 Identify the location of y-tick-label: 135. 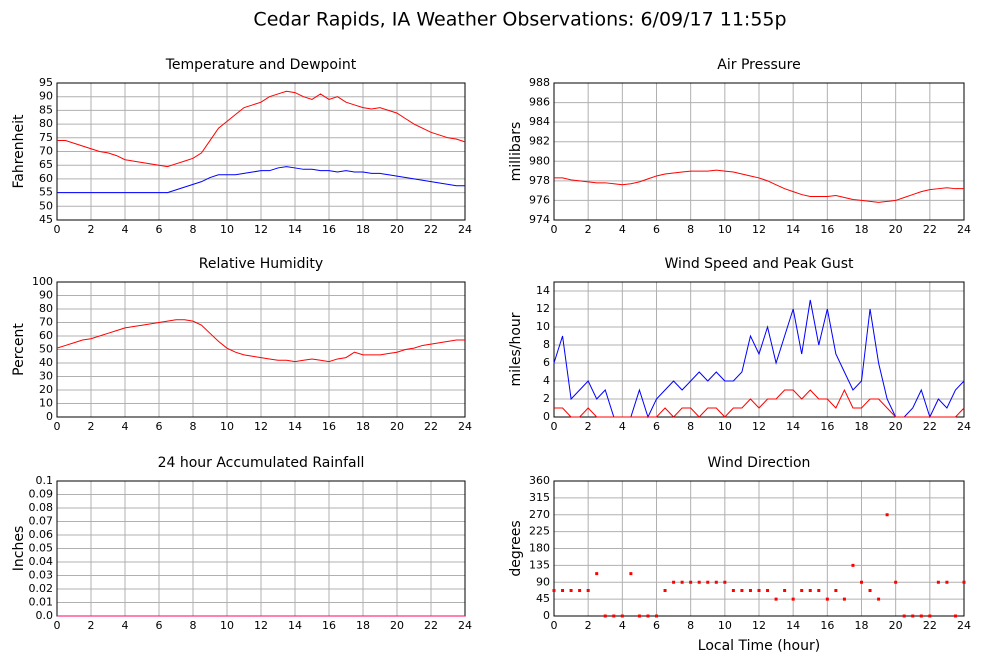
(539, 564).